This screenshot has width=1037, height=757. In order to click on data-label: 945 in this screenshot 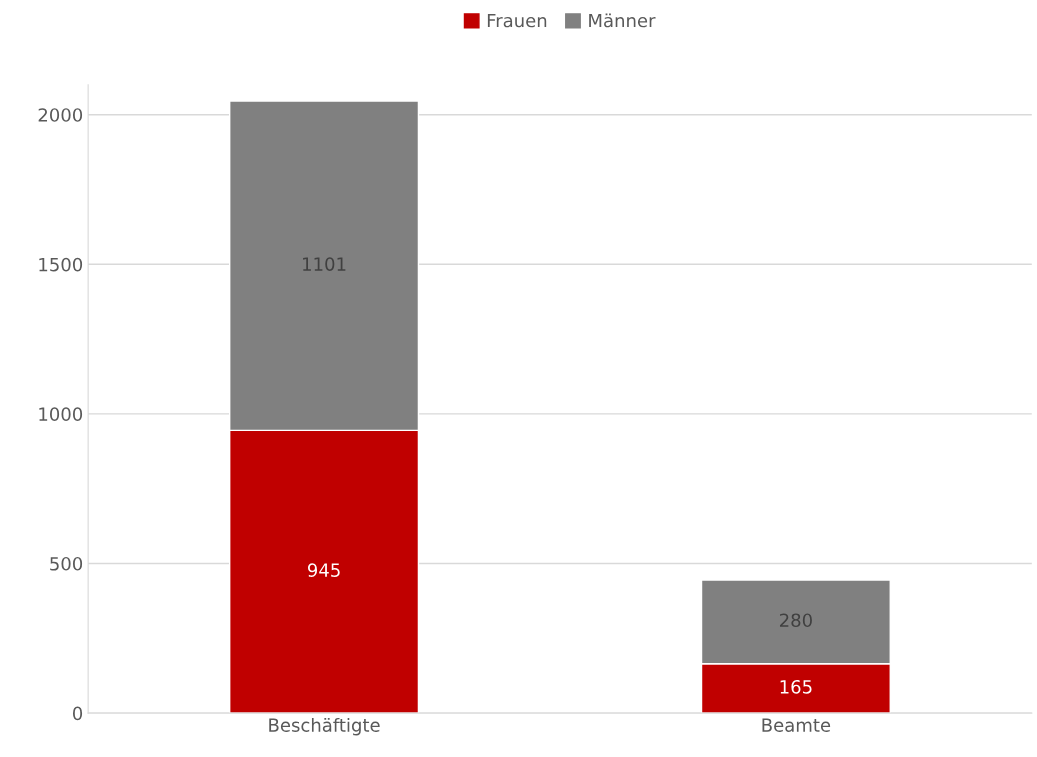, I will do `click(323, 570)`.